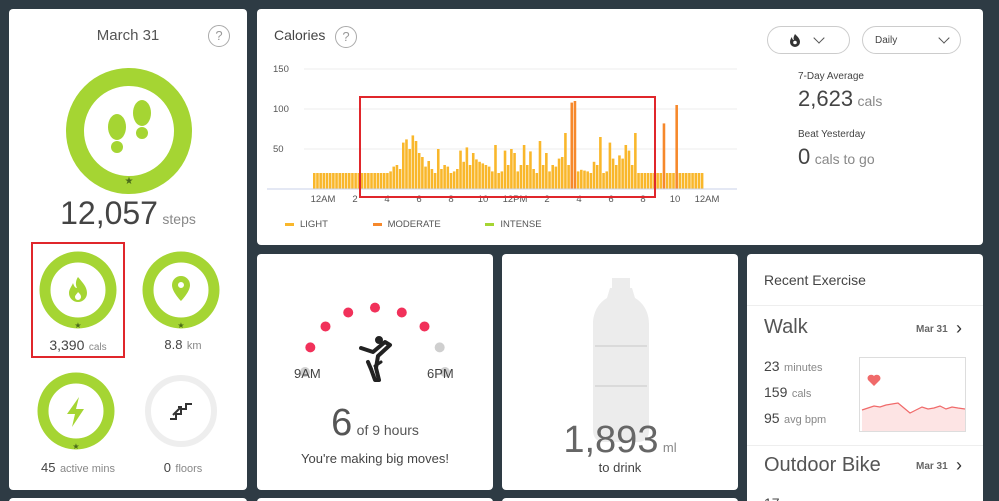 This screenshot has width=999, height=501. What do you see at coordinates (129, 131) in the screenshot?
I see `steps-ring: ★` at bounding box center [129, 131].